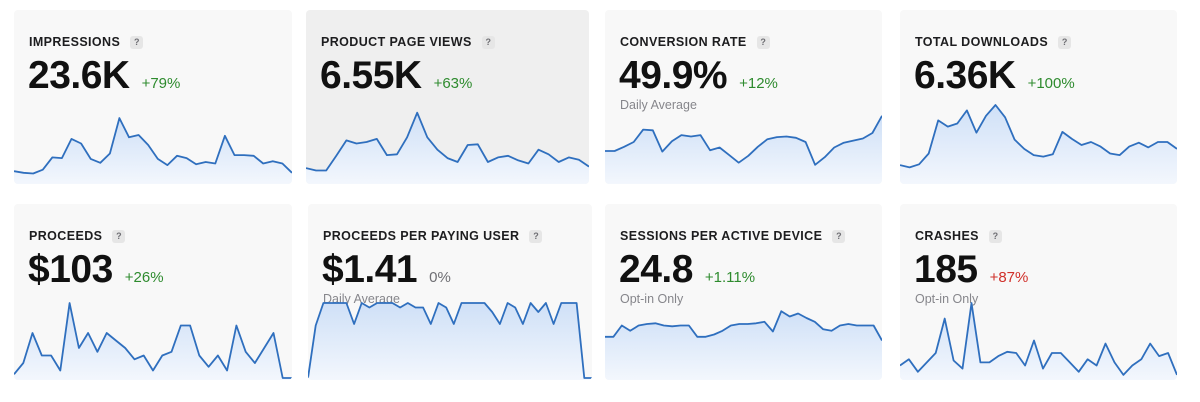 The height and width of the screenshot is (402, 1200). I want to click on metric-delta: +87%, so click(1009, 277).